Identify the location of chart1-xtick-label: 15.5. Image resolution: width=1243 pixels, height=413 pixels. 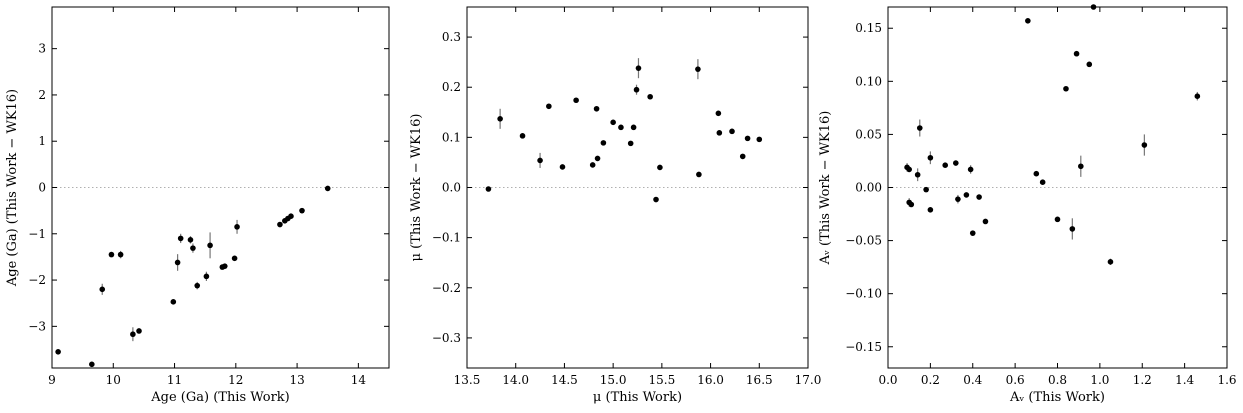
(661, 380).